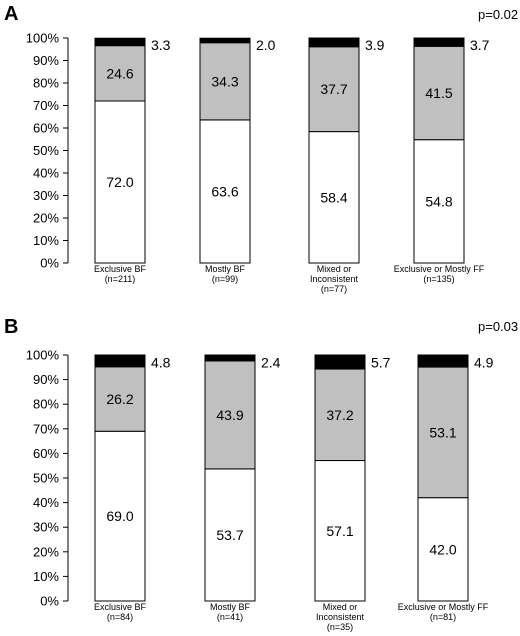  I want to click on data-label: 63.6, so click(224, 191).